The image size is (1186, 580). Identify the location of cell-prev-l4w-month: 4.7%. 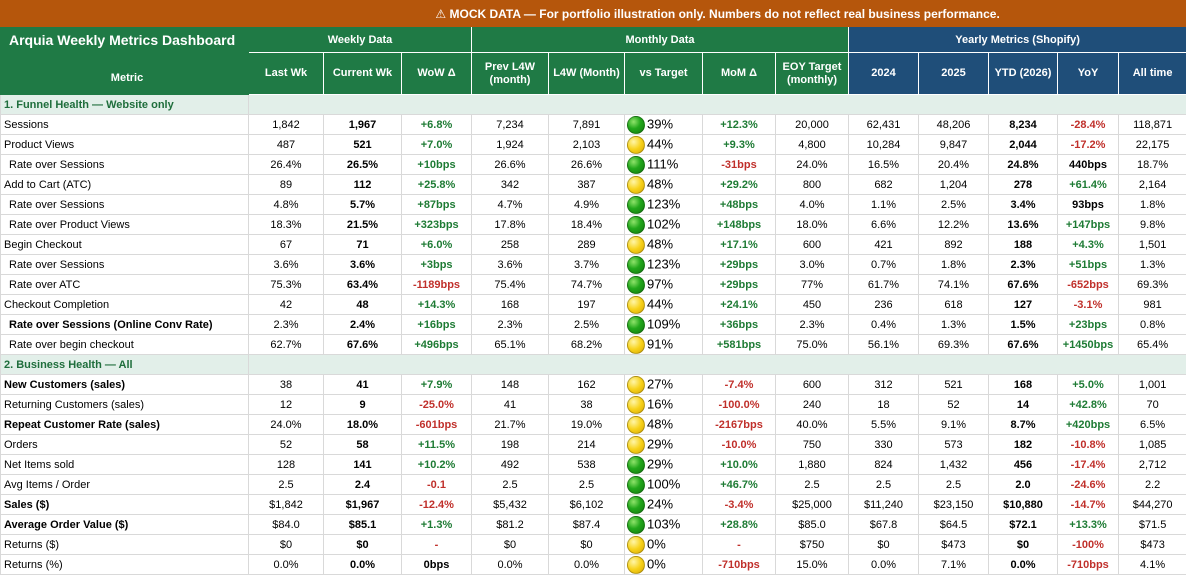
(510, 204).